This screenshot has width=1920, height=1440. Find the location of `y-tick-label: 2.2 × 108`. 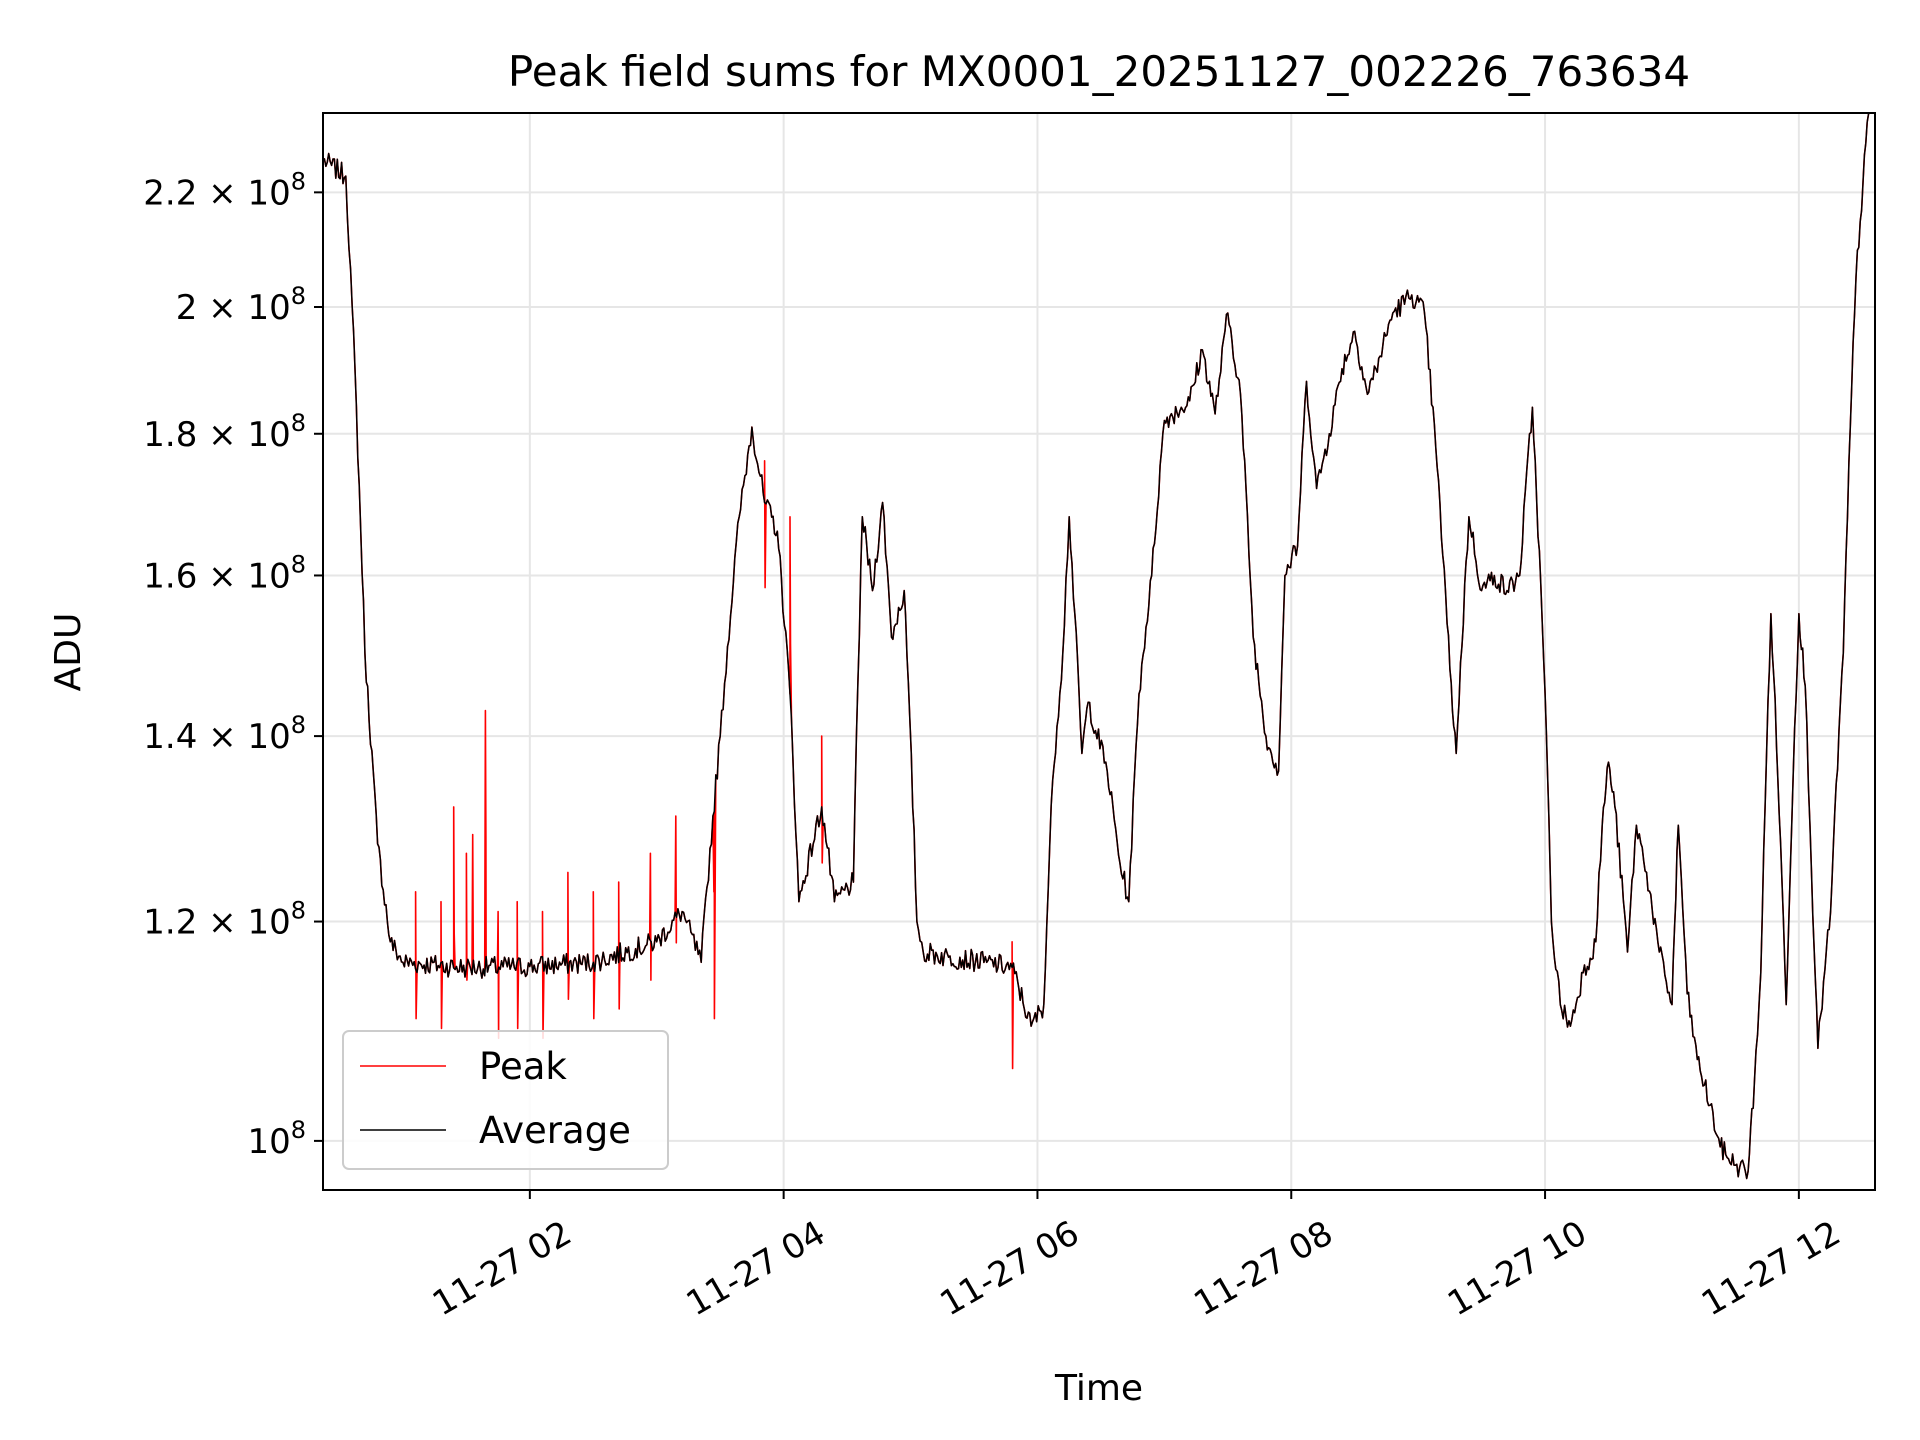

y-tick-label: 2.2 × 108 is located at coordinates (224, 190).